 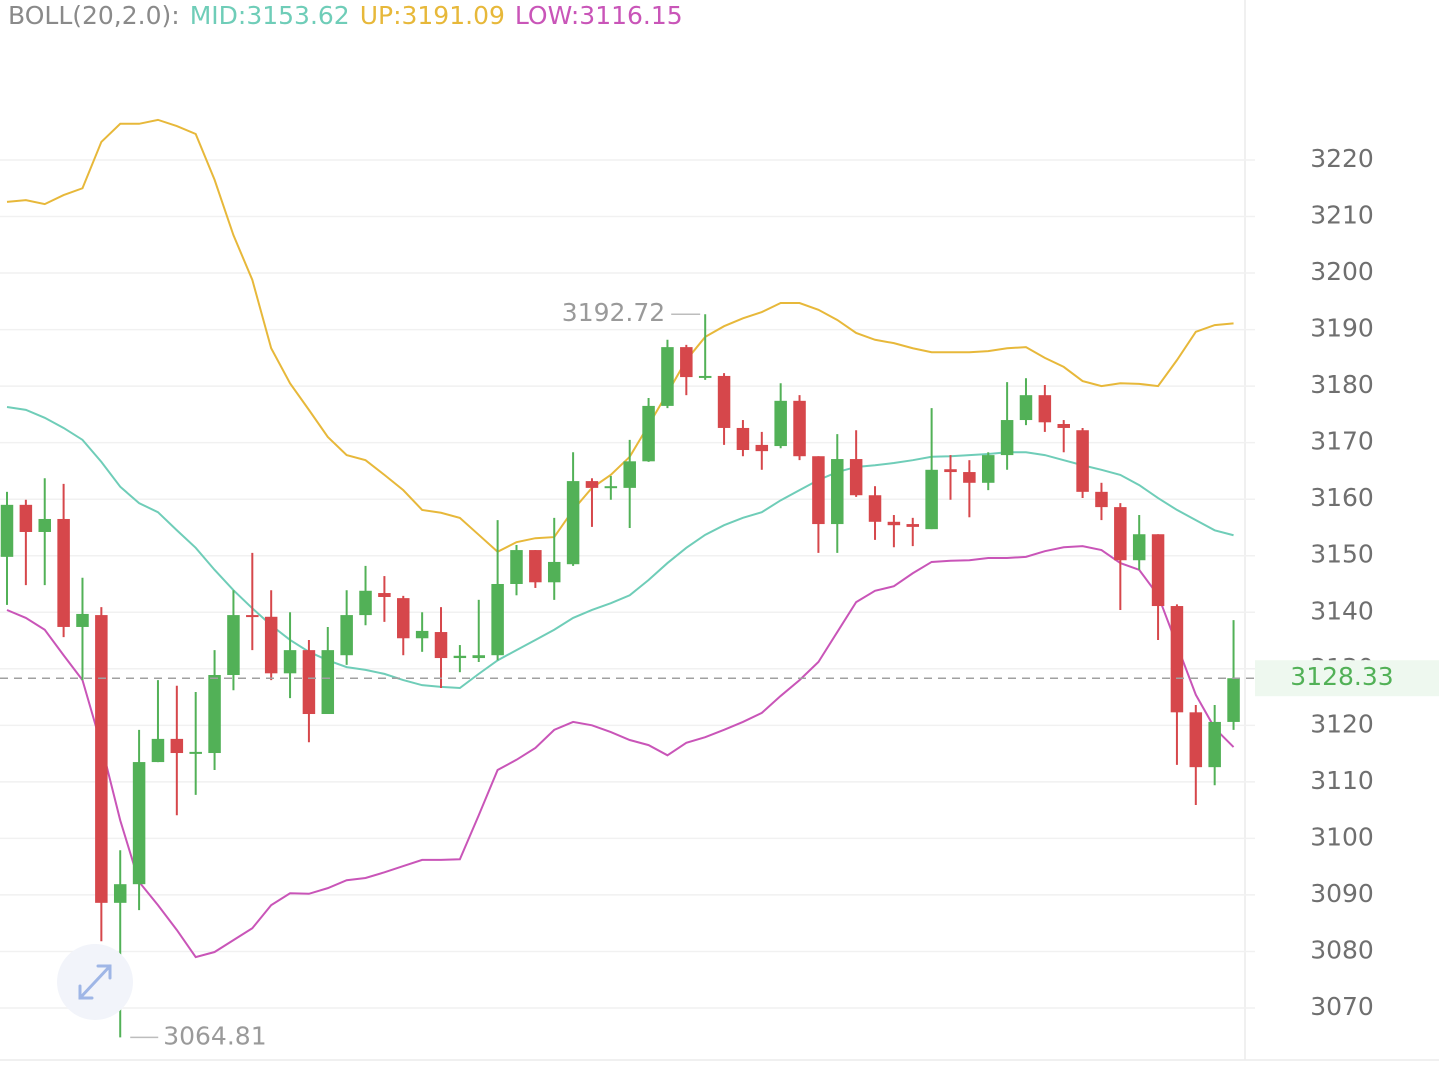 I want to click on legend-entry: LOW:3116.15, so click(x=599, y=15).